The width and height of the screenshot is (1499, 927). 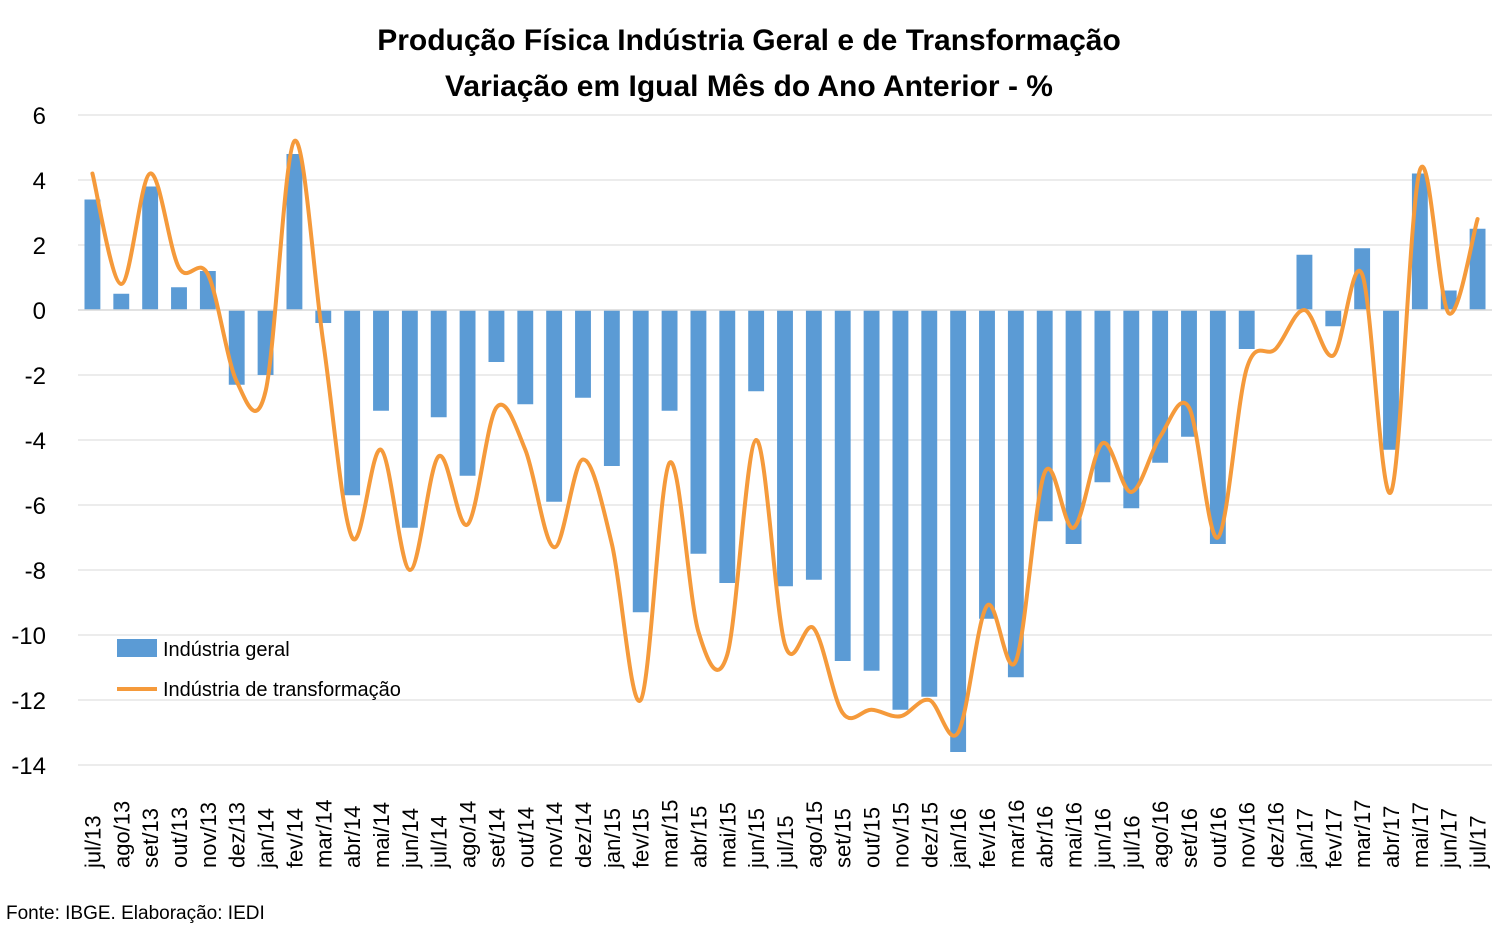 I want to click on bar-jul/17, so click(x=1477, y=269).